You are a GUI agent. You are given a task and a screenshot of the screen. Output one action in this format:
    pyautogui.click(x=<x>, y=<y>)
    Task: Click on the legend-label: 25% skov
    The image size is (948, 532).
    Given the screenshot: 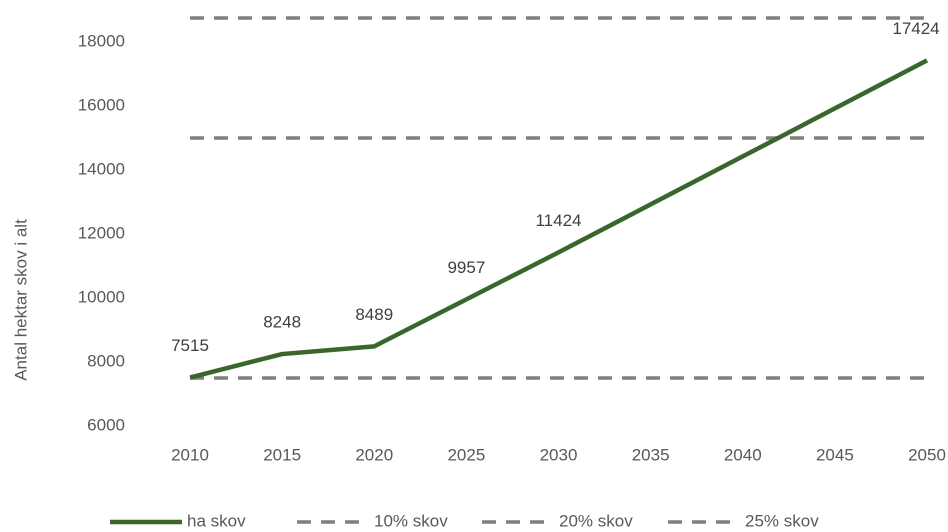 What is the action you would take?
    pyautogui.click(x=782, y=520)
    